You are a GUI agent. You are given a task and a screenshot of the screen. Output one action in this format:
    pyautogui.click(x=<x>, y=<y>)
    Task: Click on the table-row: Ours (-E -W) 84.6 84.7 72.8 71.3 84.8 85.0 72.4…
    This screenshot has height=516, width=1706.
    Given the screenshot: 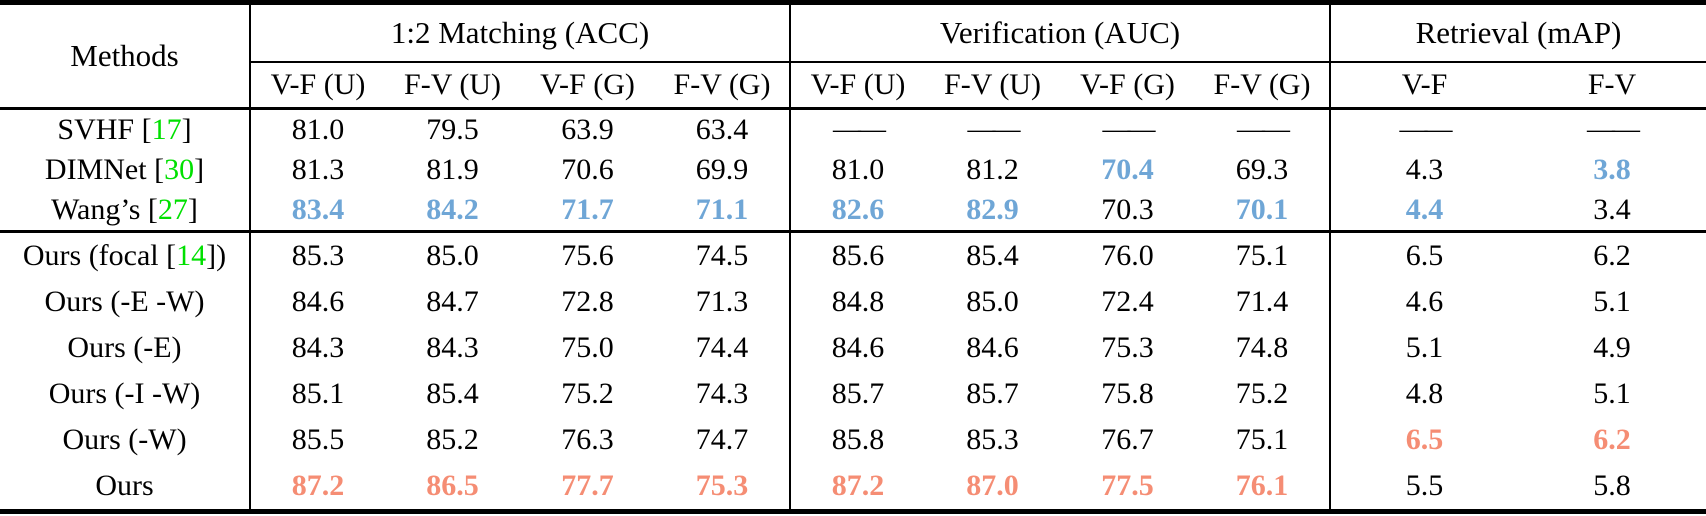 What is the action you would take?
    pyautogui.click(x=853, y=302)
    